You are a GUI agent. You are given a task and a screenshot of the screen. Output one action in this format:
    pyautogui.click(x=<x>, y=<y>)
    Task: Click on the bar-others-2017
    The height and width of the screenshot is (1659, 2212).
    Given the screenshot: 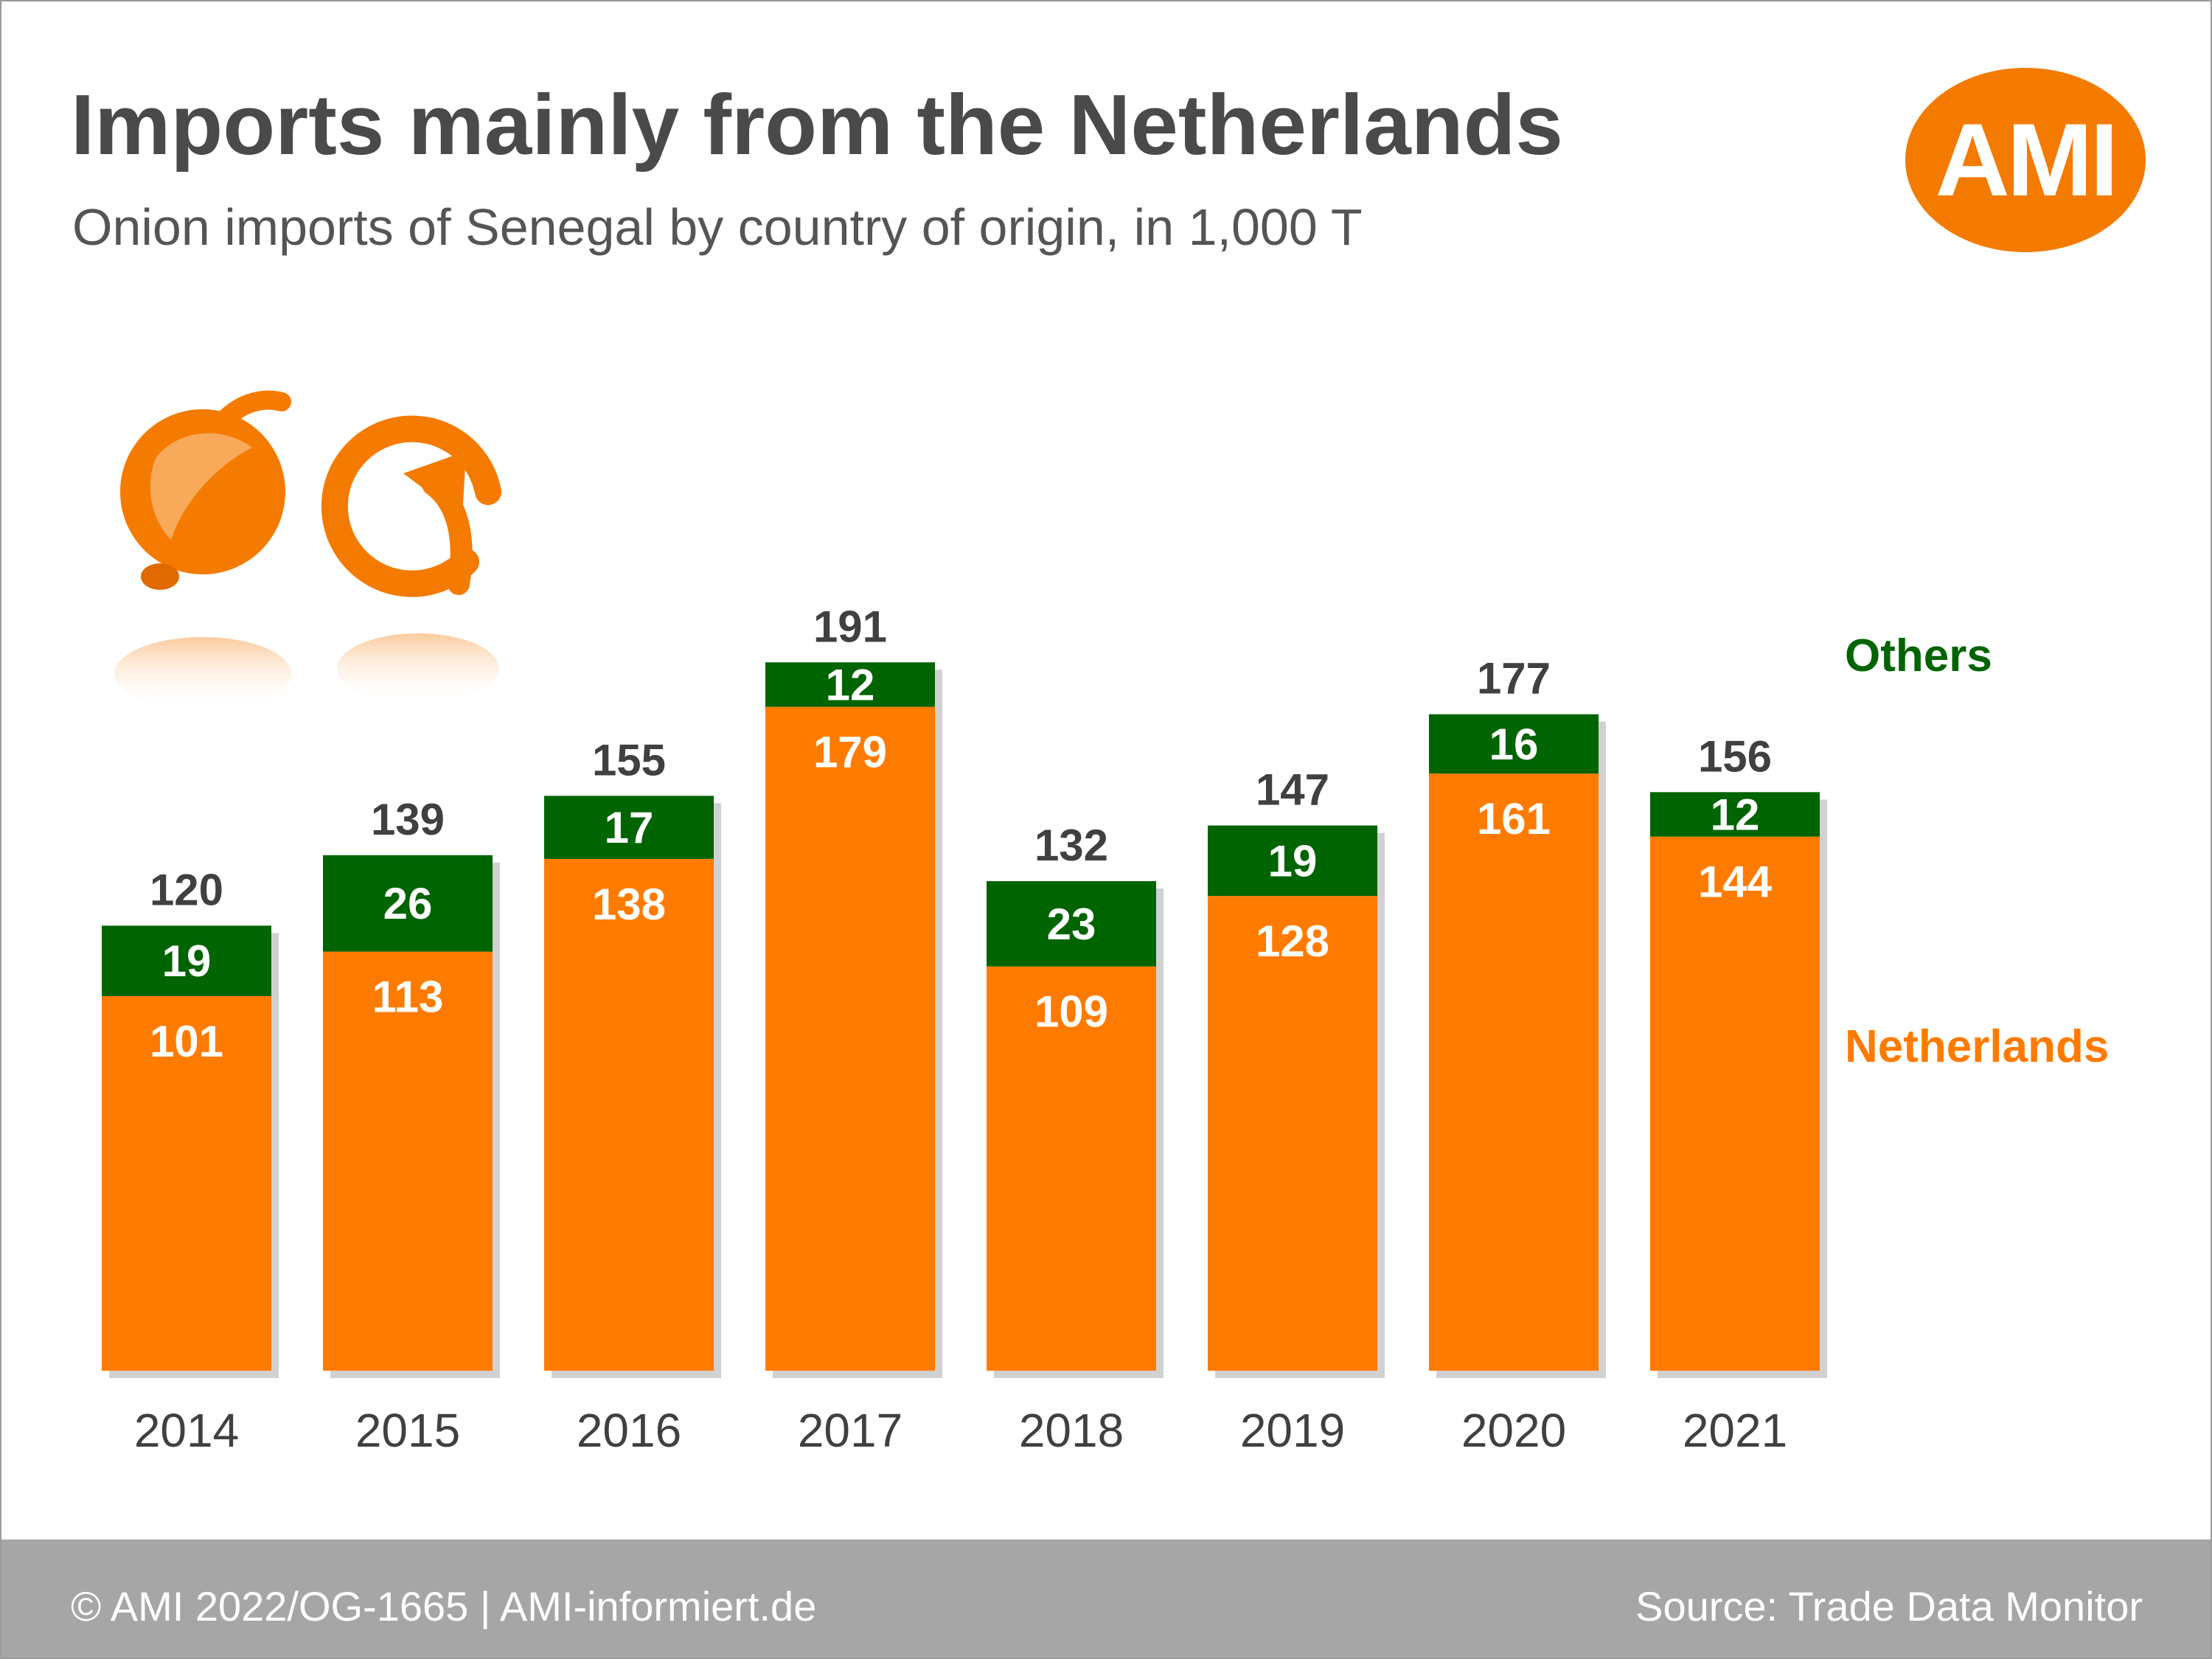 What is the action you would take?
    pyautogui.click(x=850, y=684)
    